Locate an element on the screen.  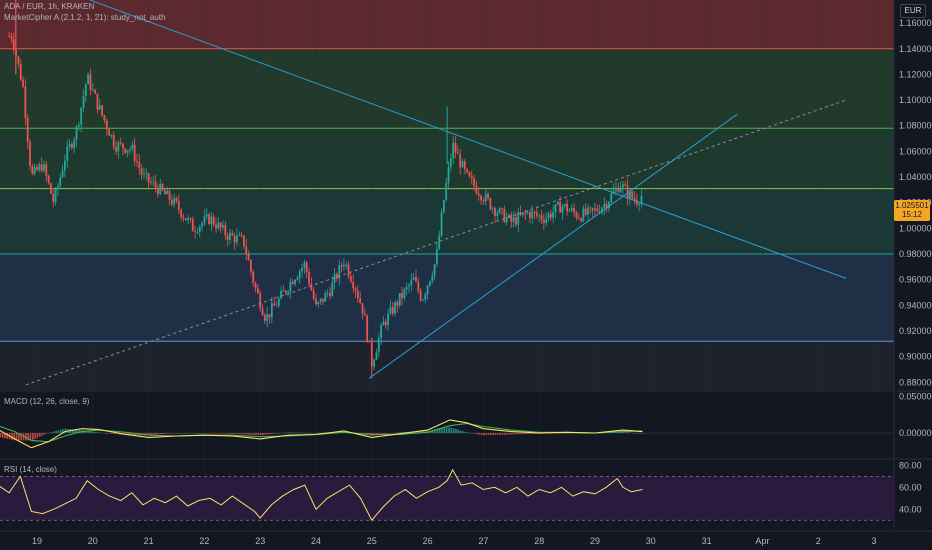
symbol-legend: ADA / EUR, 1h, KRAKEN is located at coordinates (49, 6).